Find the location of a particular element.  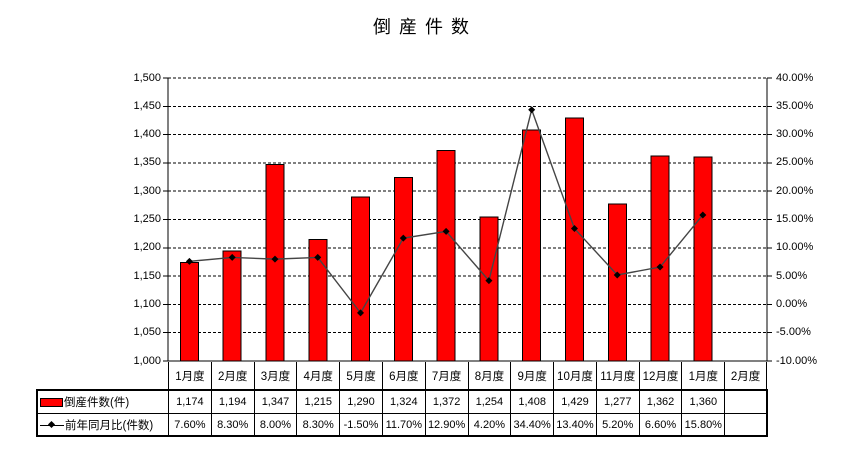

table-cell: 11.70% is located at coordinates (403, 425).